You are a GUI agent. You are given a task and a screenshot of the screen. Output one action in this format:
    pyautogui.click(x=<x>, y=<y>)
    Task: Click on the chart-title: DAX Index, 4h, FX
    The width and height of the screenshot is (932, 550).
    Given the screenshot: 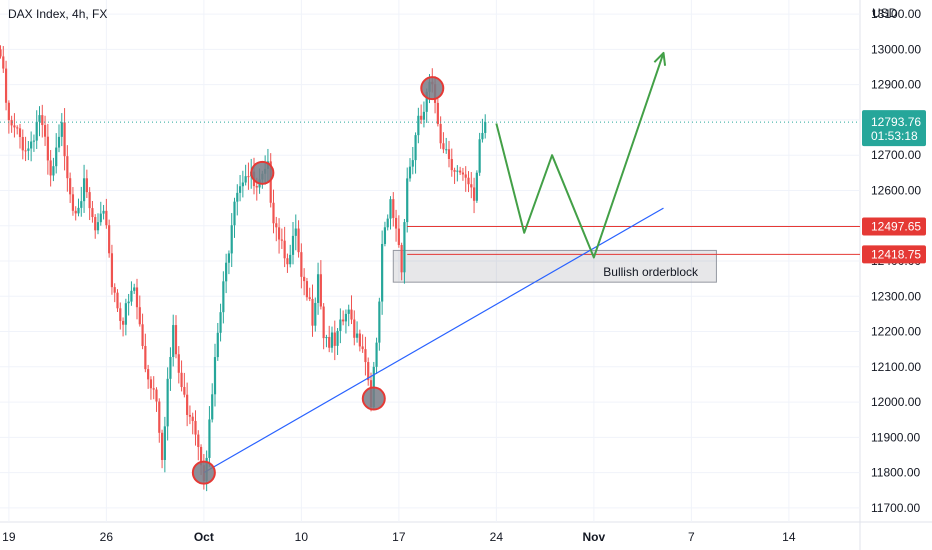 What is the action you would take?
    pyautogui.click(x=57, y=14)
    